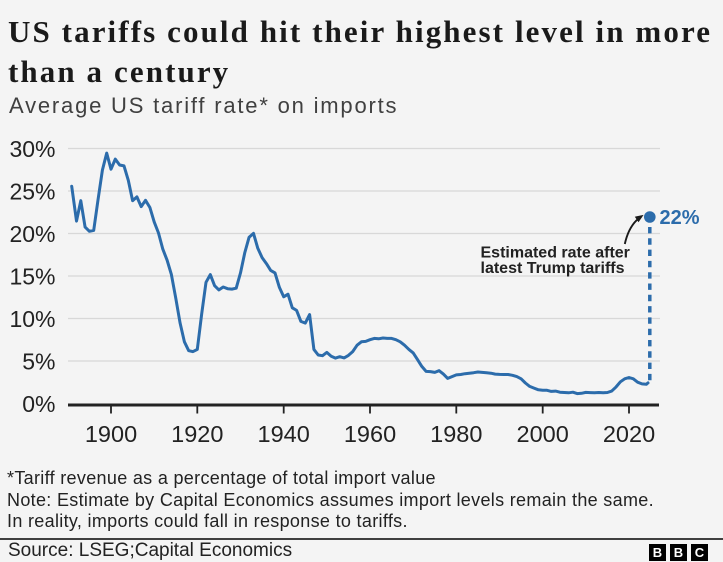  What do you see at coordinates (629, 434) in the screenshot?
I see `svg-text: 2020` at bounding box center [629, 434].